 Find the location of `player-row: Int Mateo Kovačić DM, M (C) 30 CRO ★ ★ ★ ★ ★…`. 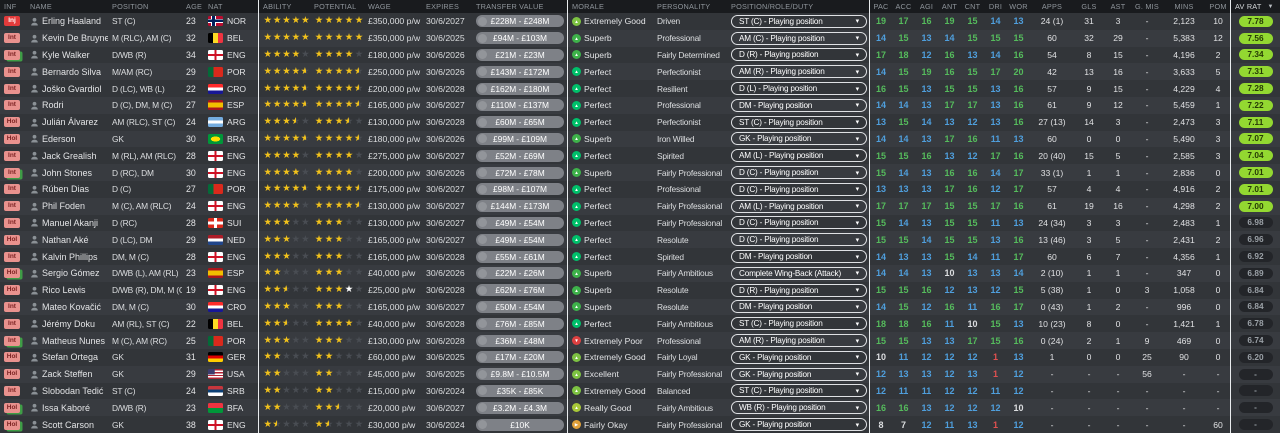

player-row: Int Mateo Kovačić DM, M (C) 30 CRO ★ ★ ★ ★ ★… is located at coordinates (640, 307).